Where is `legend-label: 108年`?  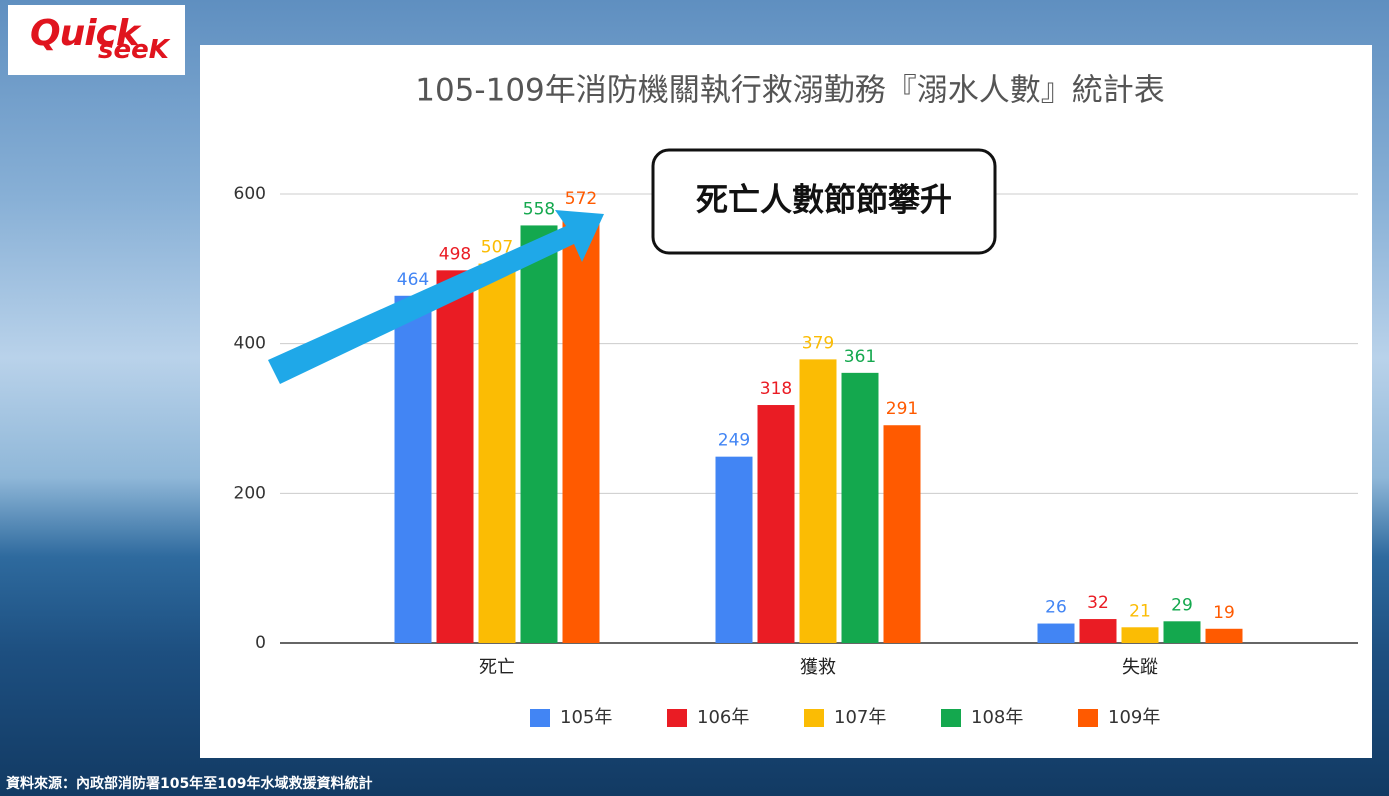 legend-label: 108年 is located at coordinates (997, 717).